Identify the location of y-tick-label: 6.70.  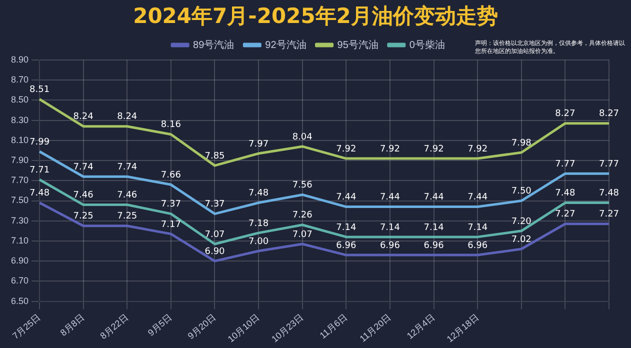
(19, 281).